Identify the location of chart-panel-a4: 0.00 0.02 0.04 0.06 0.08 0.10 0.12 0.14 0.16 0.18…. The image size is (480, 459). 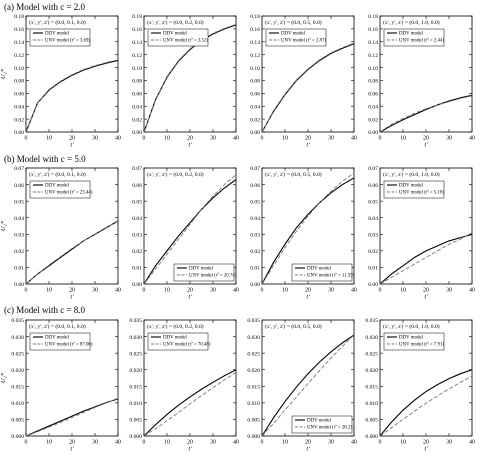
(421, 81).